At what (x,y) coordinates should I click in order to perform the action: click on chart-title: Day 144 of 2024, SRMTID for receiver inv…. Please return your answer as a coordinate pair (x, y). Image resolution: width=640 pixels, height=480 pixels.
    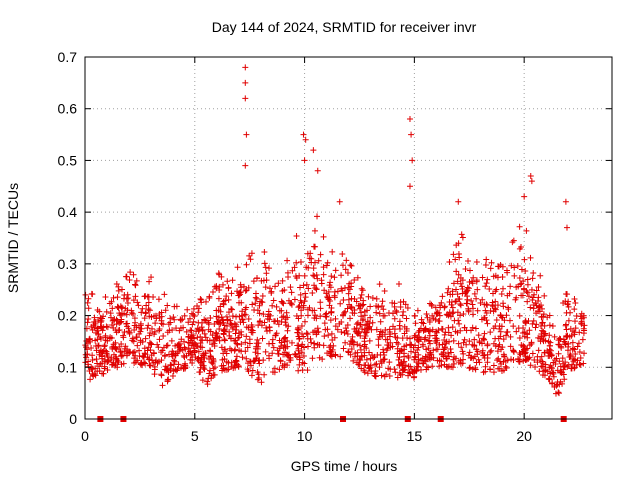
    Looking at the image, I should click on (344, 27).